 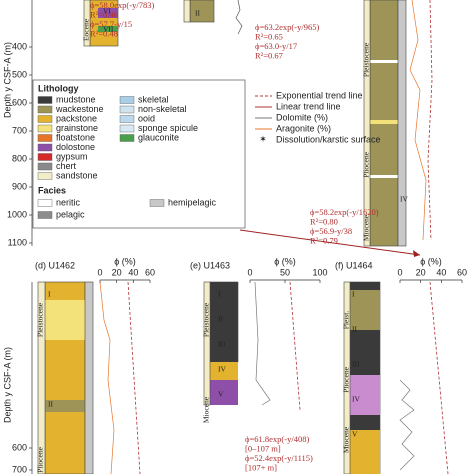 What do you see at coordinates (462, 272) in the screenshot?
I see `x-tick-label: 60` at bounding box center [462, 272].